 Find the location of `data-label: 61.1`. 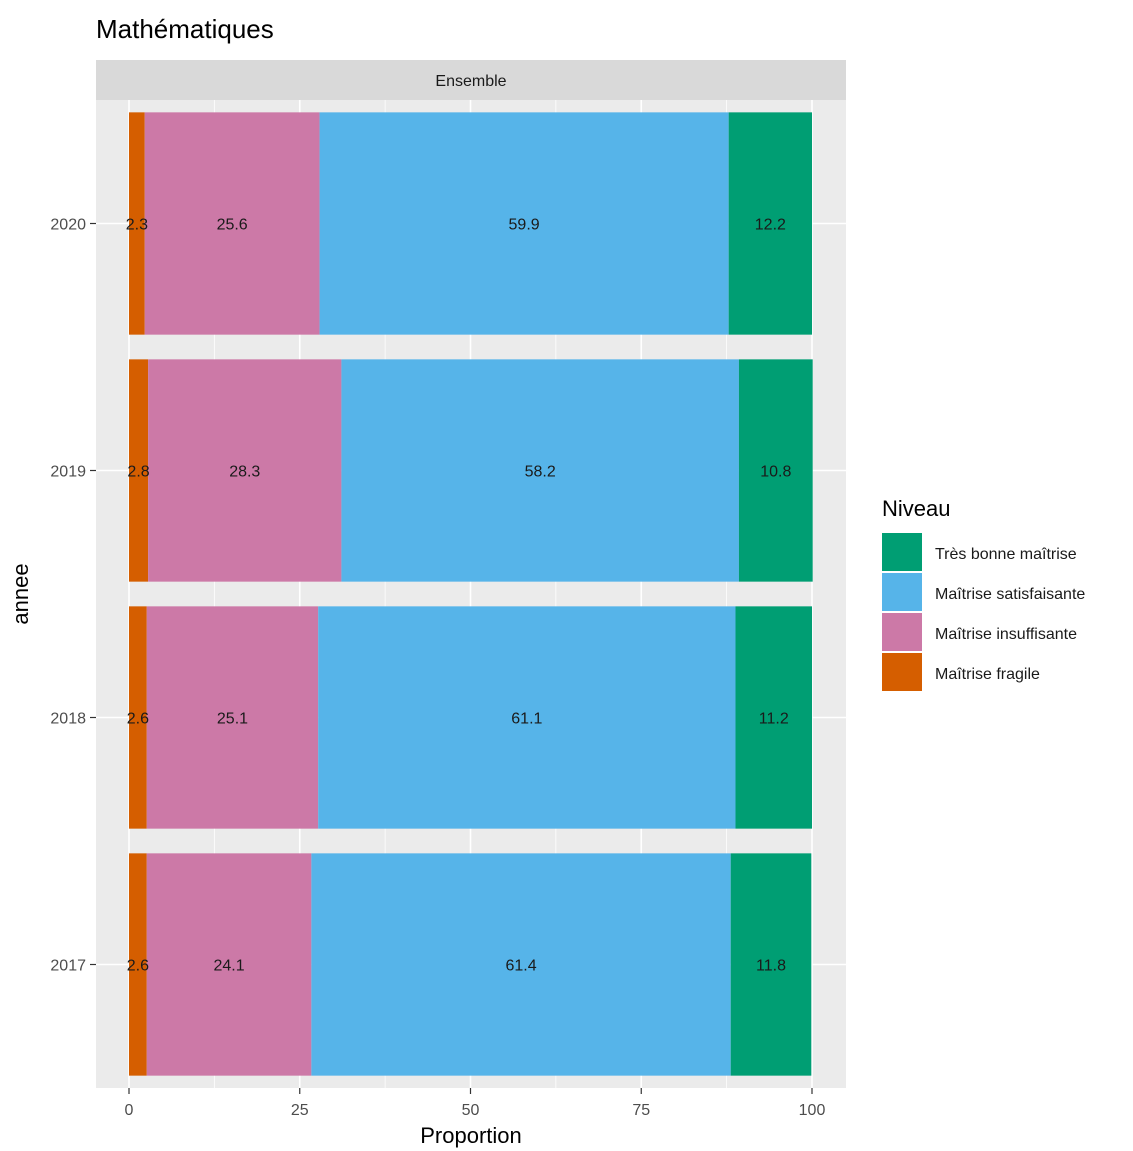

data-label: 61.1 is located at coordinates (526, 719).